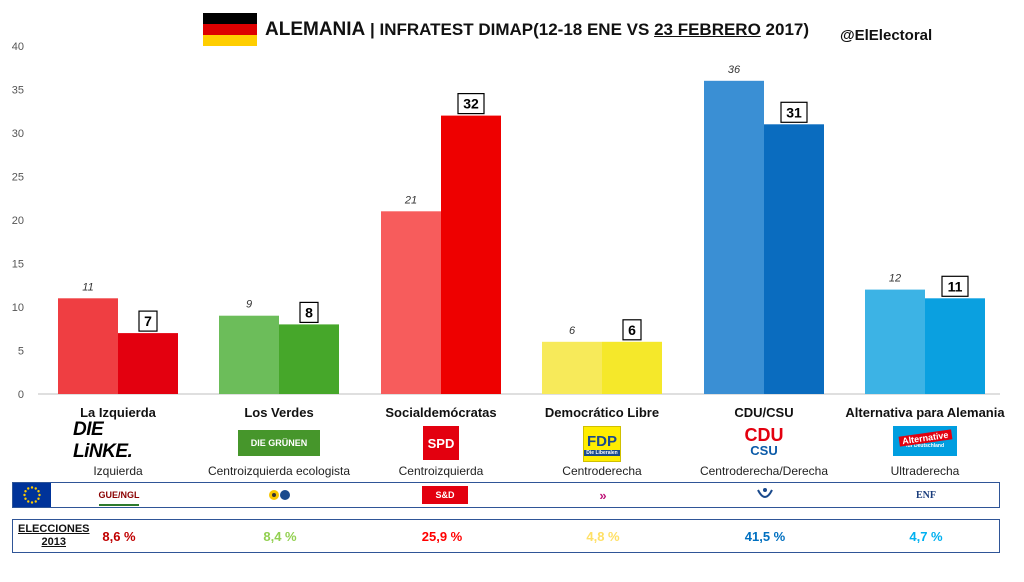 The width and height of the screenshot is (1024, 582). I want to click on party-ideology: Ultraderecha, so click(925, 471).